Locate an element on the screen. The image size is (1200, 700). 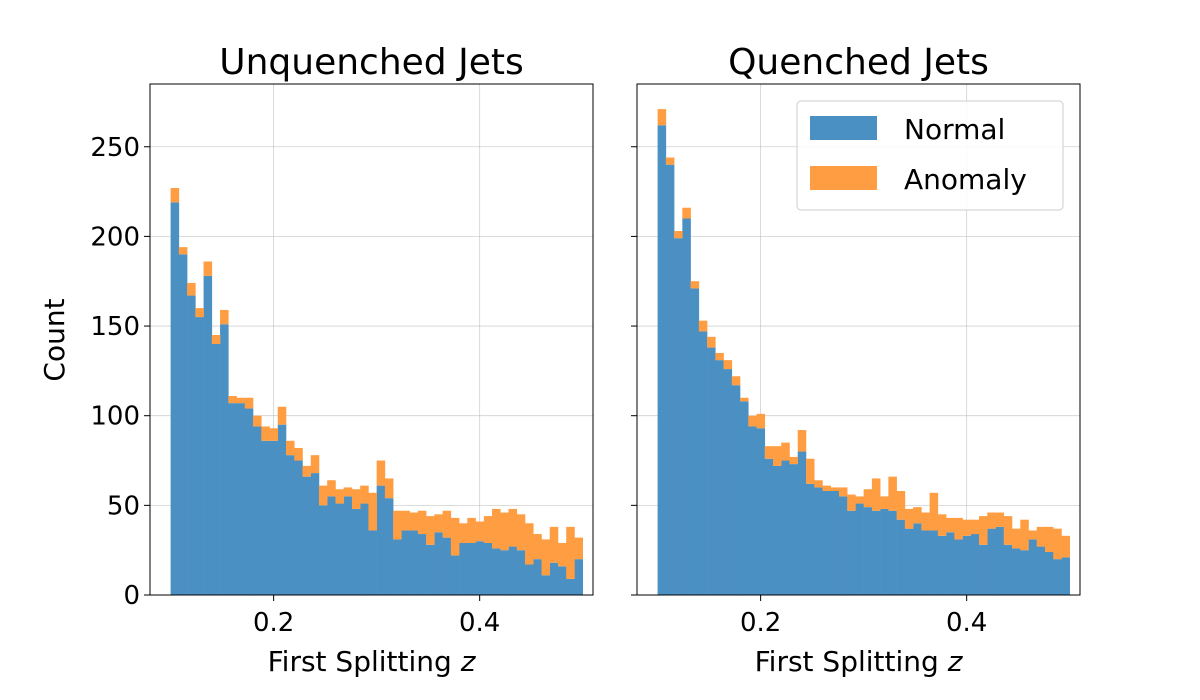
x-tick-label: 0.2 is located at coordinates (273, 623).